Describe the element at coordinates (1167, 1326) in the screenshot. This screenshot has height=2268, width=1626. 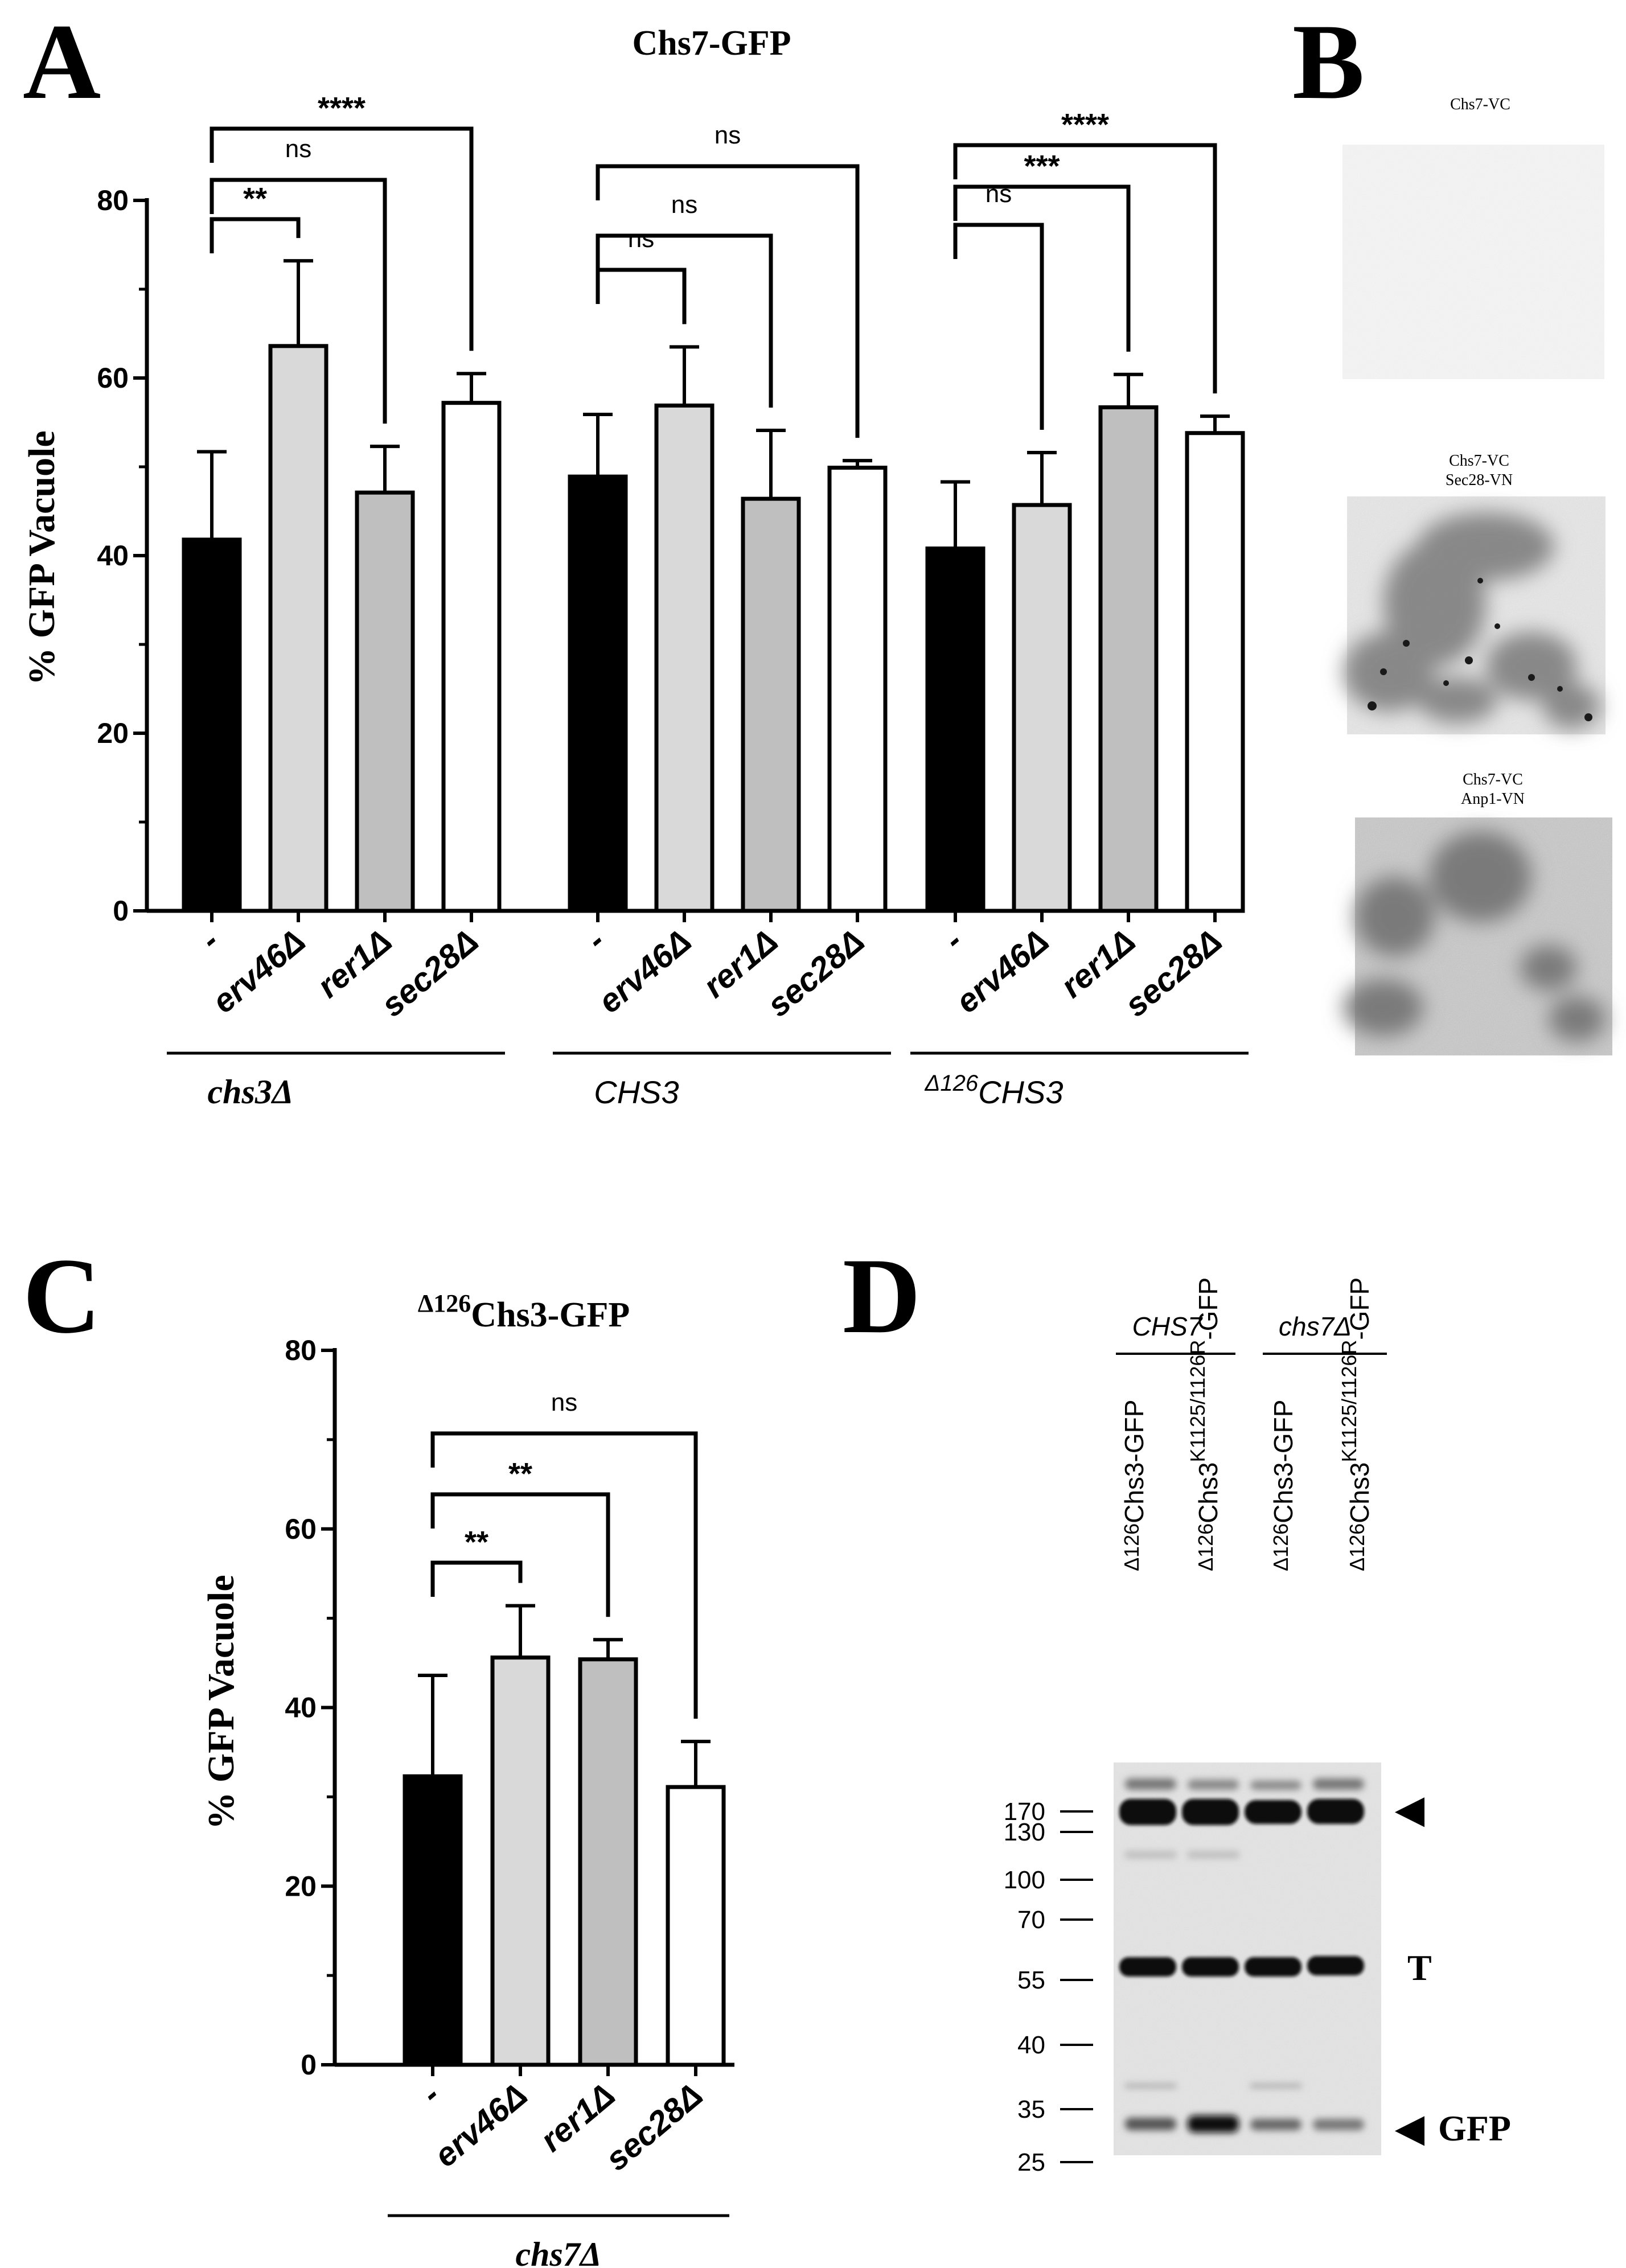
I see `blot-group-chs7: CHS7` at that location.